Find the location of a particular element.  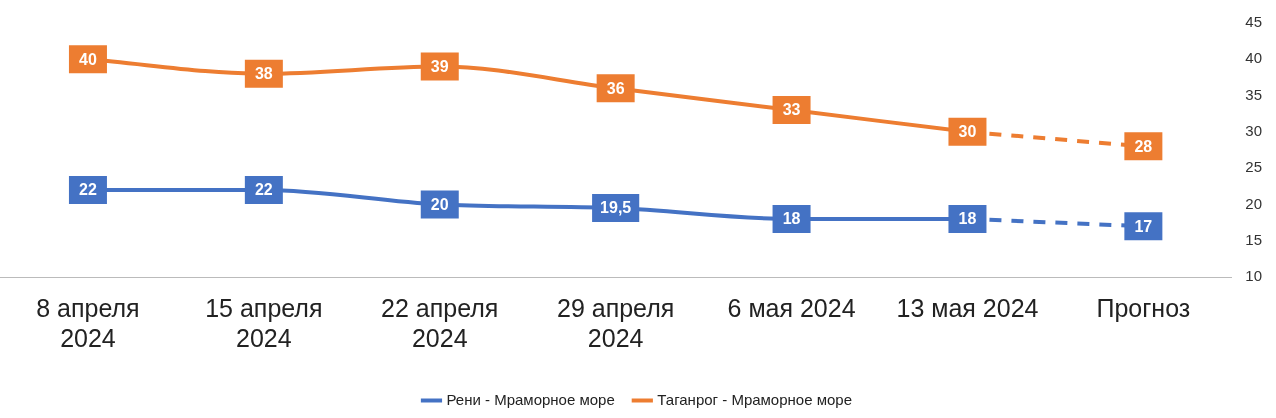

x-tick-label: 29 апреля 2024 is located at coordinates (616, 322).